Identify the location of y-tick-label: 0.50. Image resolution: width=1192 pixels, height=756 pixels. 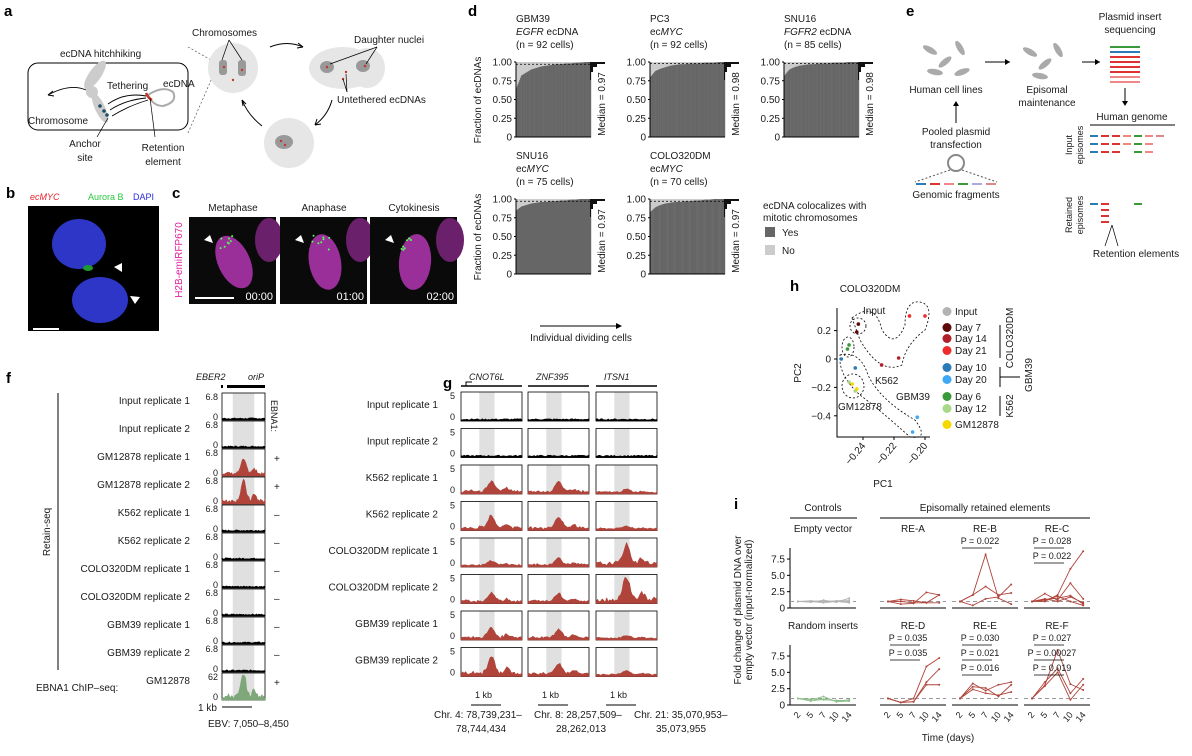
(637, 100).